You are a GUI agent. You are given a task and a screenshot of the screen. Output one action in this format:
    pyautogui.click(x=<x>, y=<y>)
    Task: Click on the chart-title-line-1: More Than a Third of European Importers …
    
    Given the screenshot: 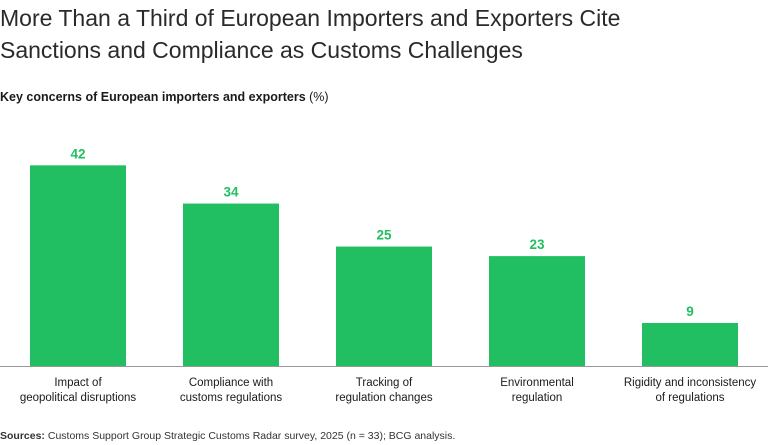 What is the action you would take?
    pyautogui.click(x=310, y=18)
    